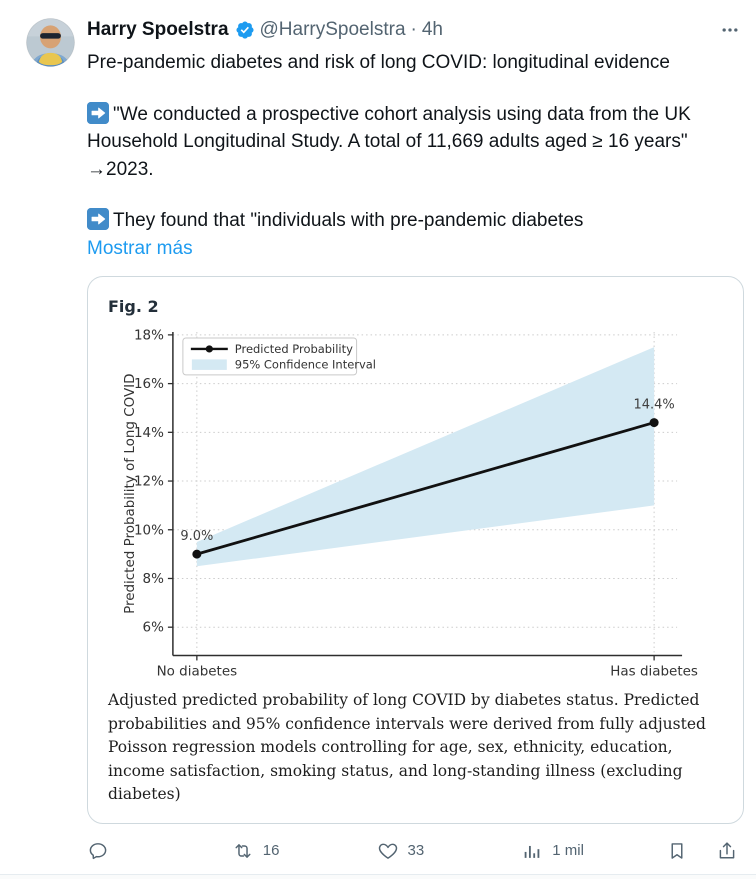 This screenshot has height=879, width=756. I want to click on avatar, so click(50, 42).